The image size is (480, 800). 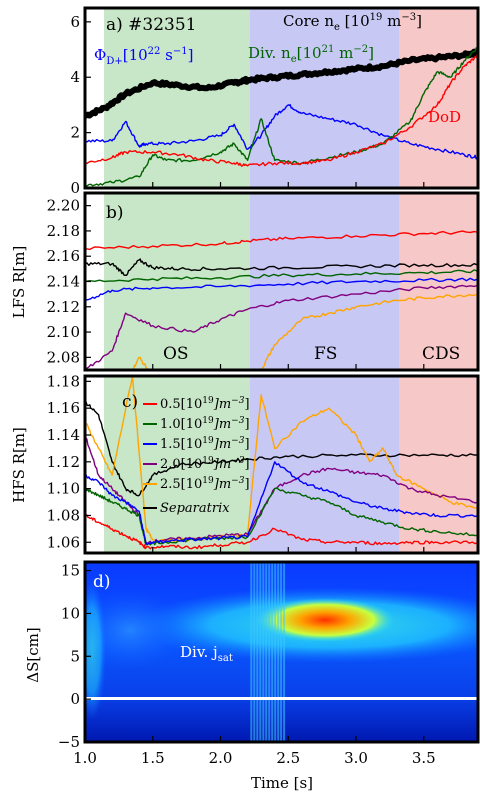 What do you see at coordinates (115, 213) in the screenshot?
I see `panel-b-label: b)` at bounding box center [115, 213].